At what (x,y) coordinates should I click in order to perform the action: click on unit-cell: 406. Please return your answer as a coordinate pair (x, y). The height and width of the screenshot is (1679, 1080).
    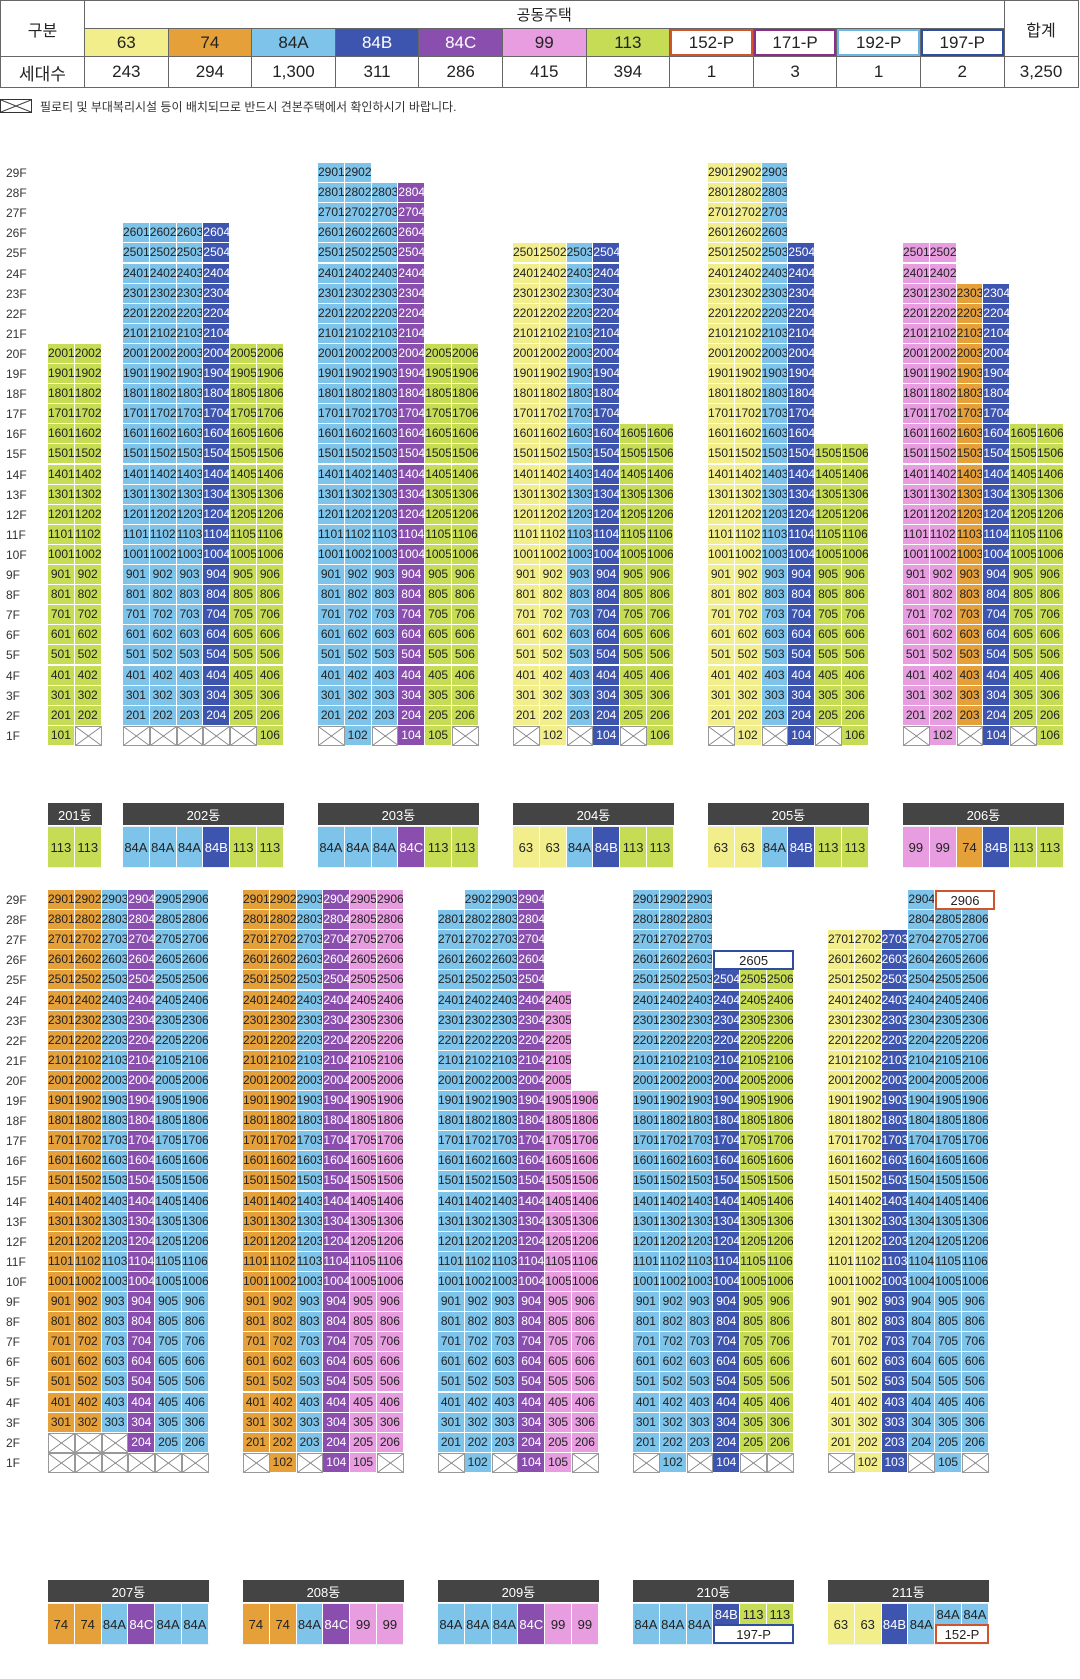
    Looking at the image, I should click on (975, 1402).